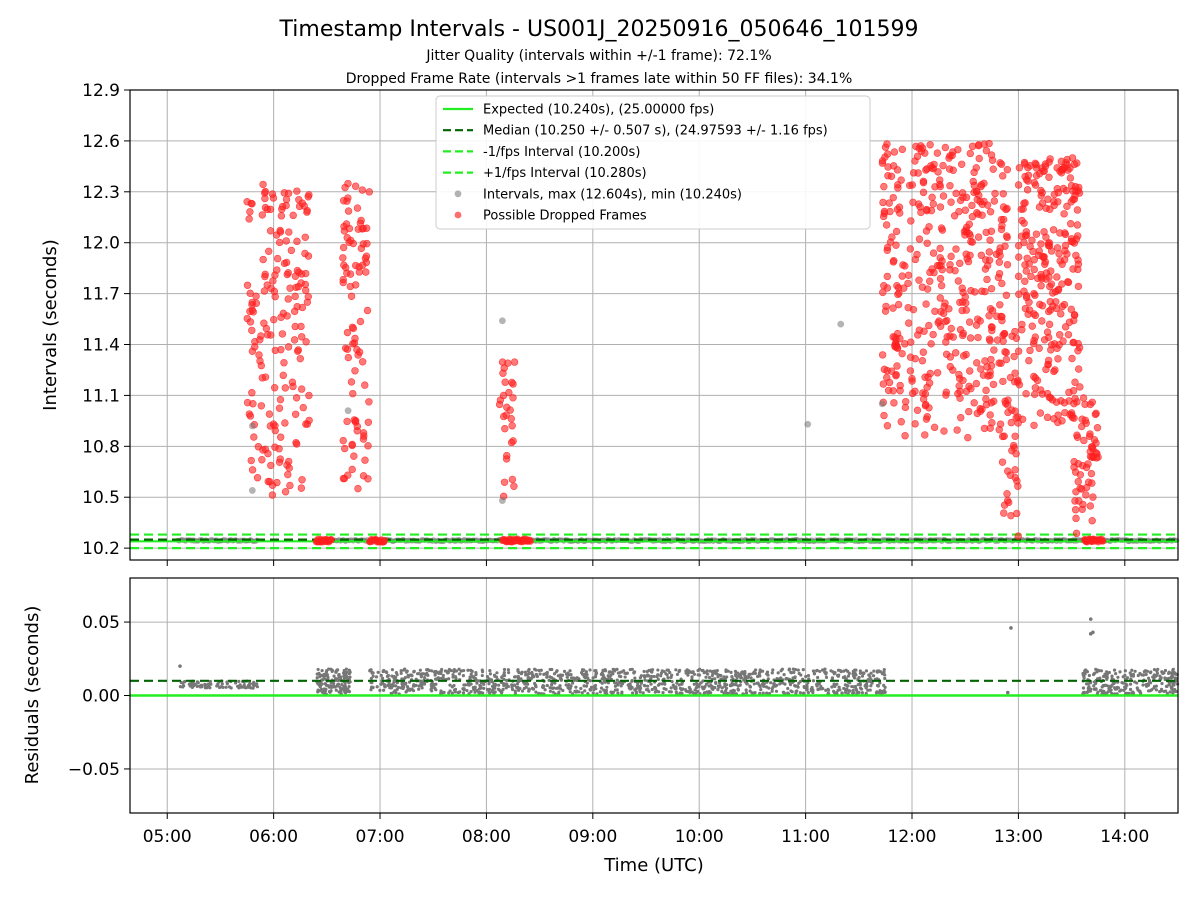 The height and width of the screenshot is (900, 1200). What do you see at coordinates (1018, 837) in the screenshot?
I see `x-tick-label: 13:00` at bounding box center [1018, 837].